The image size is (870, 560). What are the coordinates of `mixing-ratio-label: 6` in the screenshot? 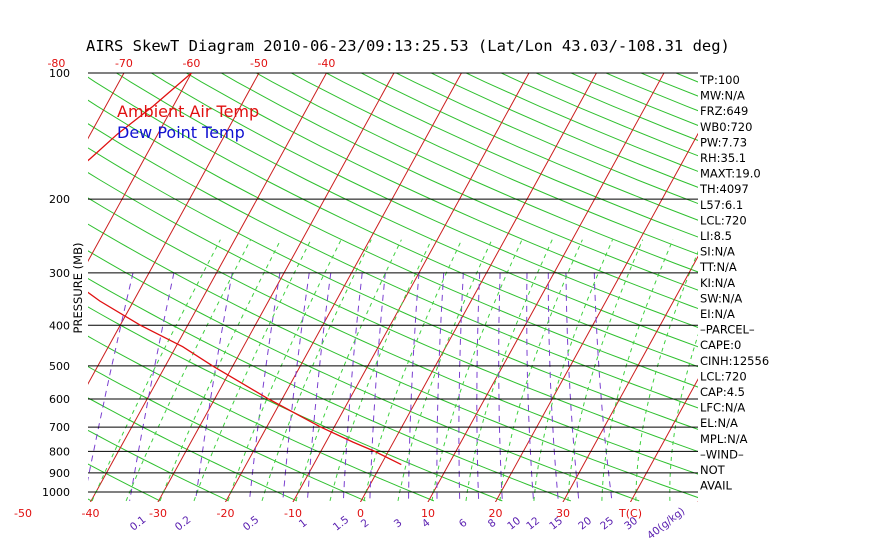 It's located at (463, 524).